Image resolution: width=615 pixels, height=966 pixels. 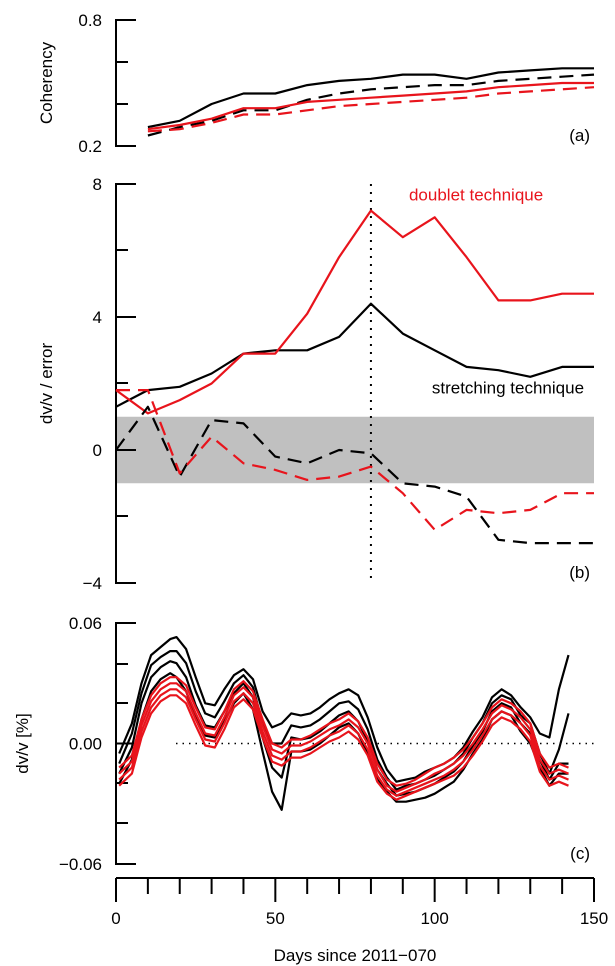 I want to click on x-axis-label: Days since 2011−070, so click(x=355, y=955).